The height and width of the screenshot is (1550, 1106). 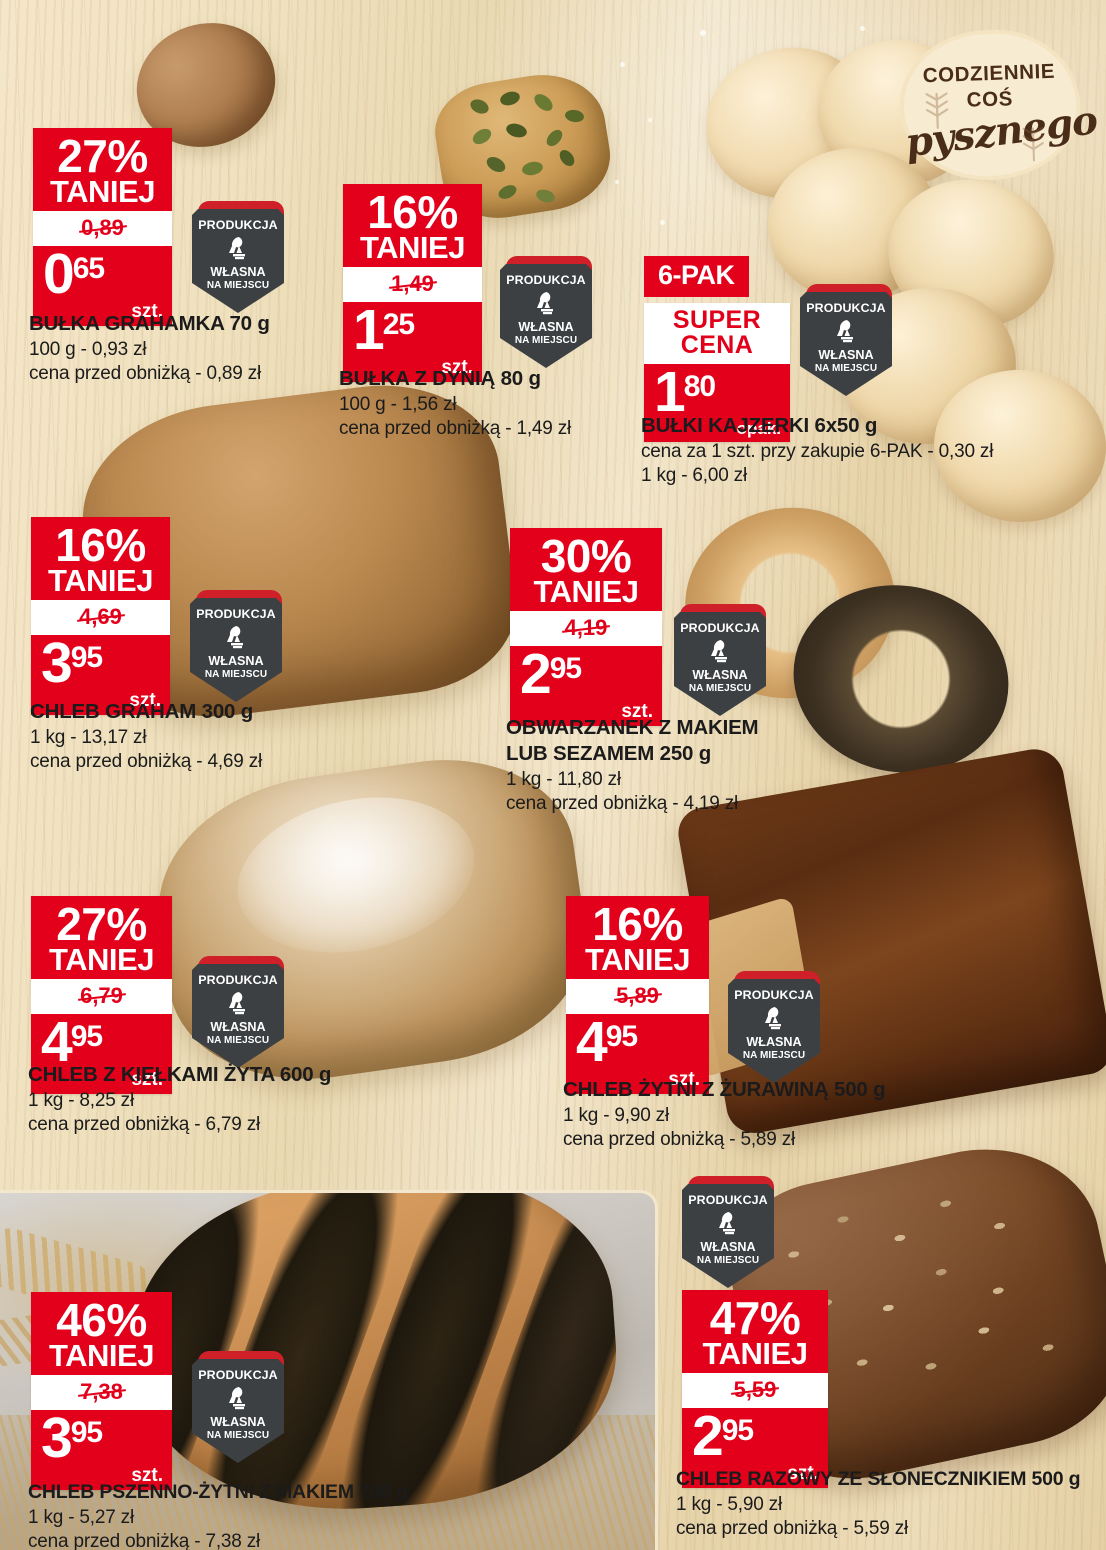 I want to click on old-price: 0,89, so click(x=102, y=228).